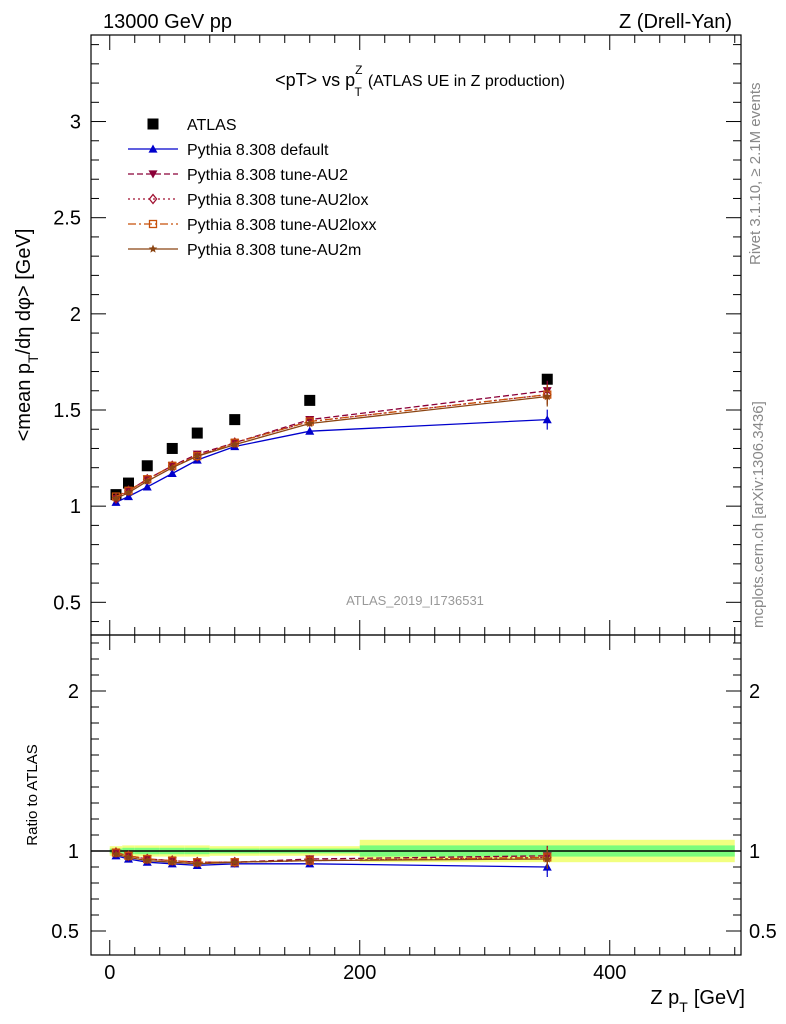 This screenshot has height=1024, width=786. Describe the element at coordinates (167, 22) in the screenshot. I see `header-process: 13000 GeV pp` at that location.